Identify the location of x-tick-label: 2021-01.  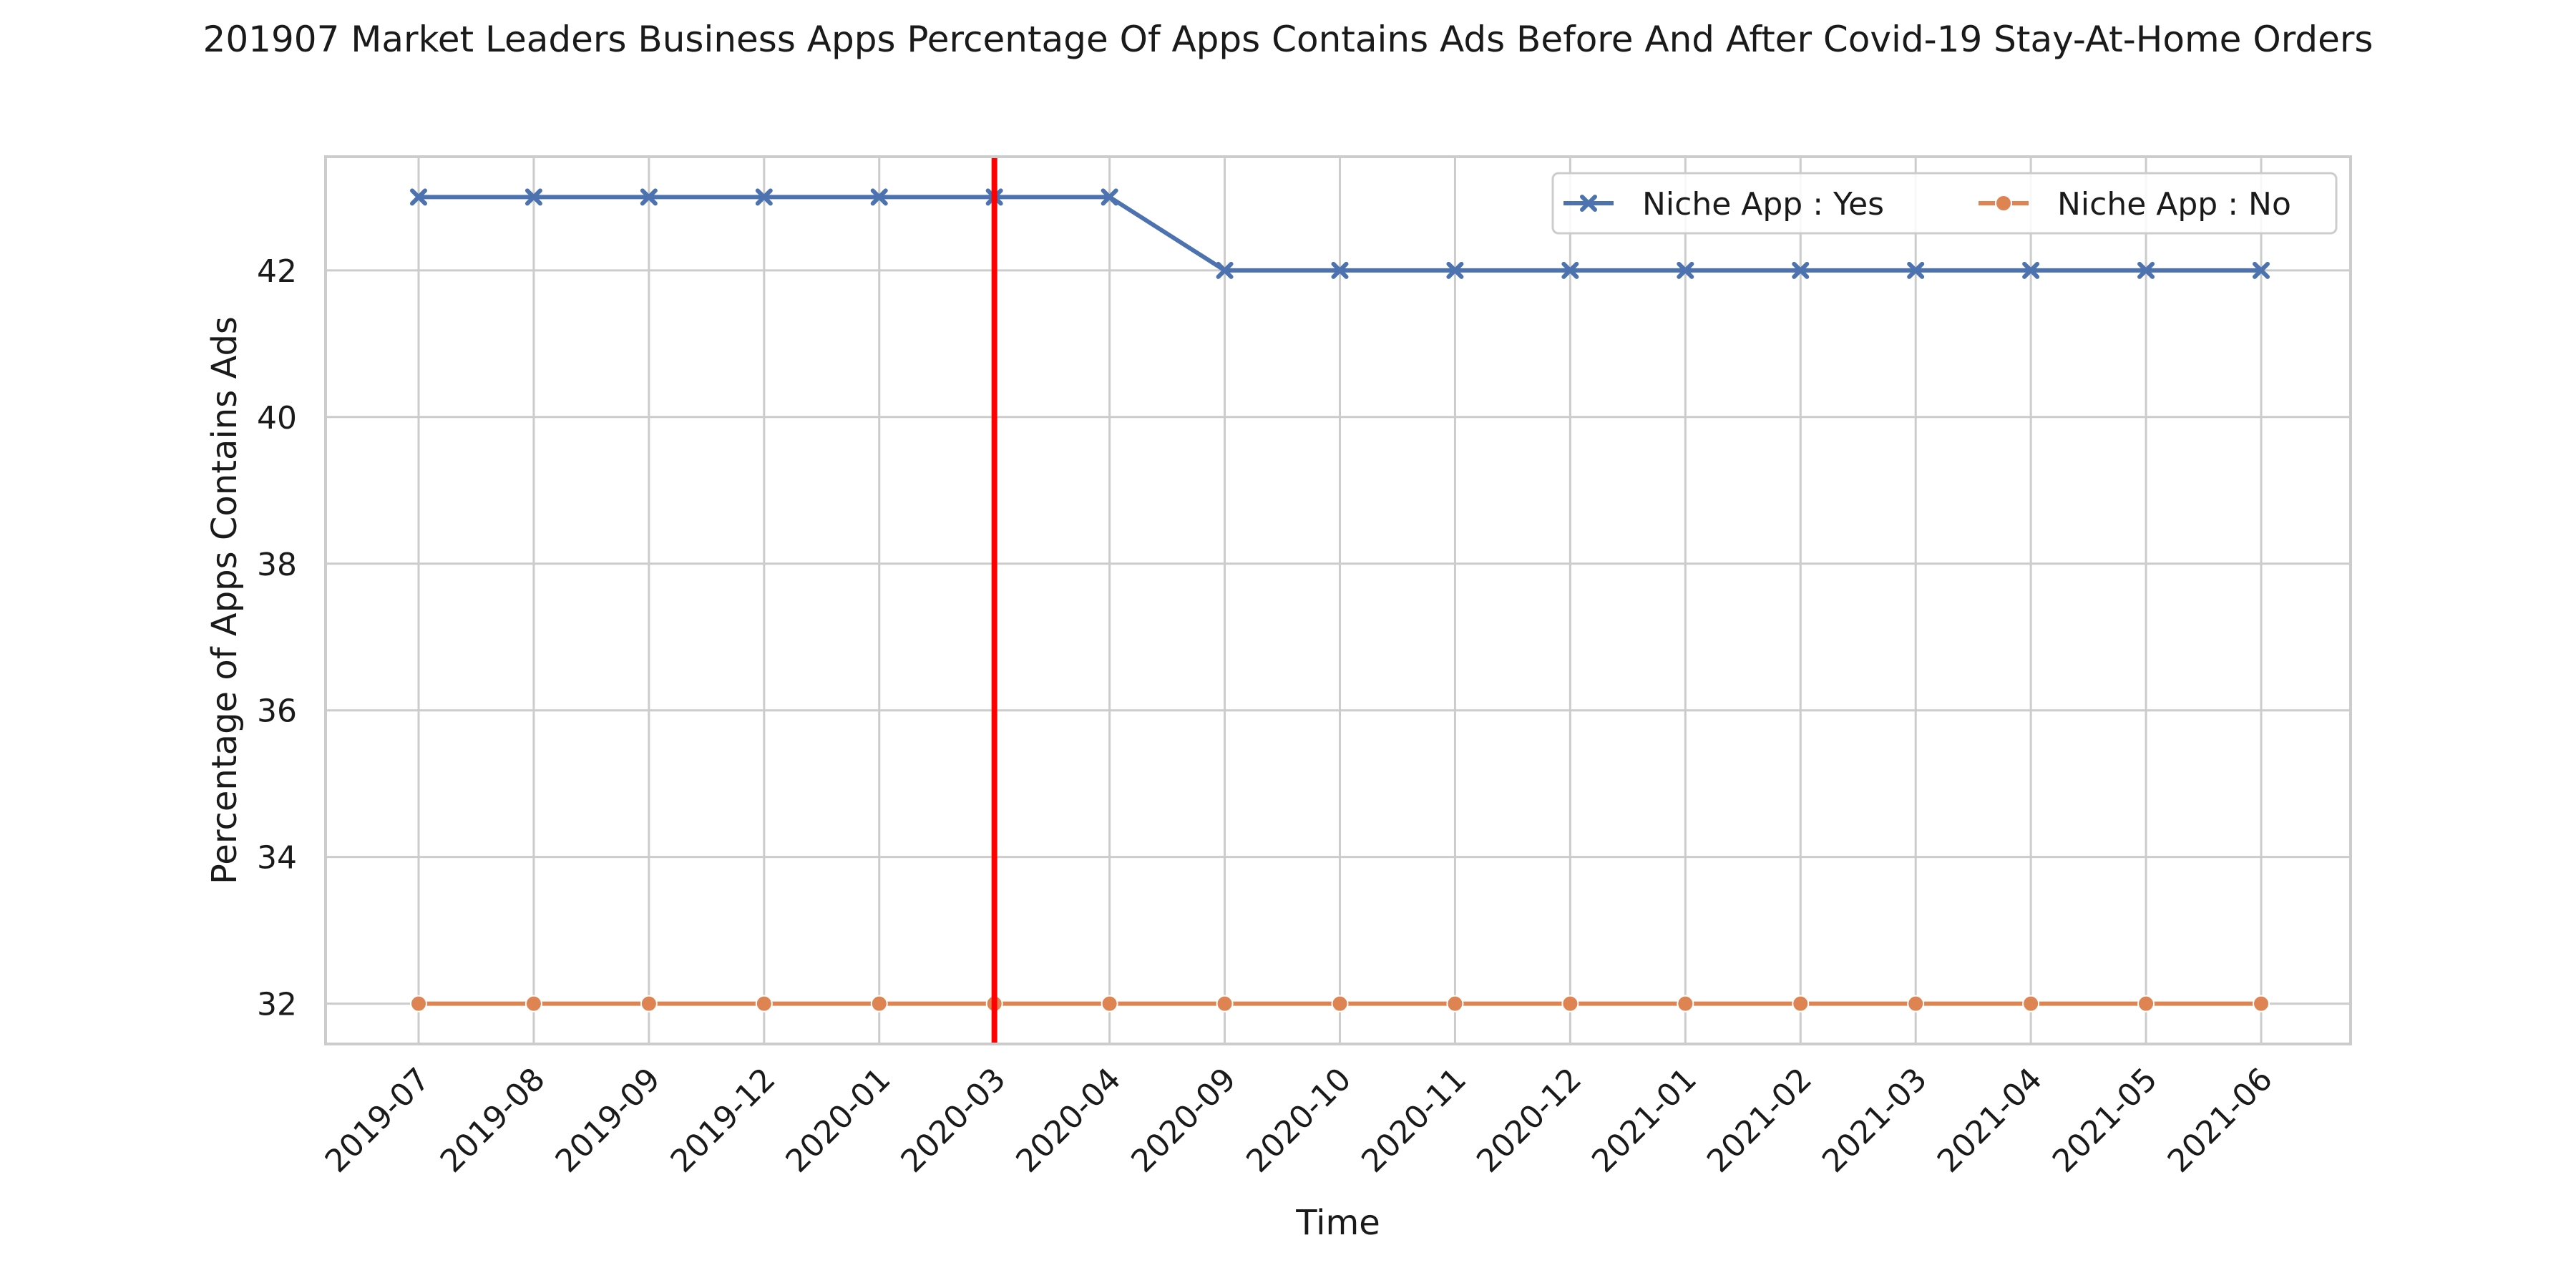
(1644, 1120).